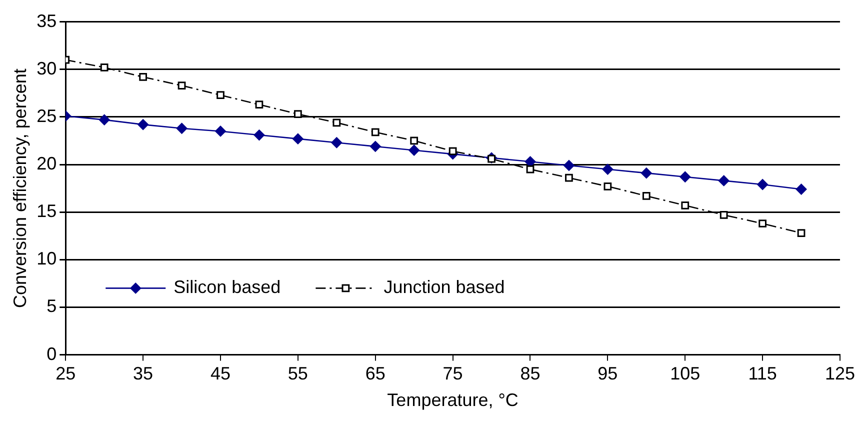  I want to click on y-tick-label: 35, so click(46, 20).